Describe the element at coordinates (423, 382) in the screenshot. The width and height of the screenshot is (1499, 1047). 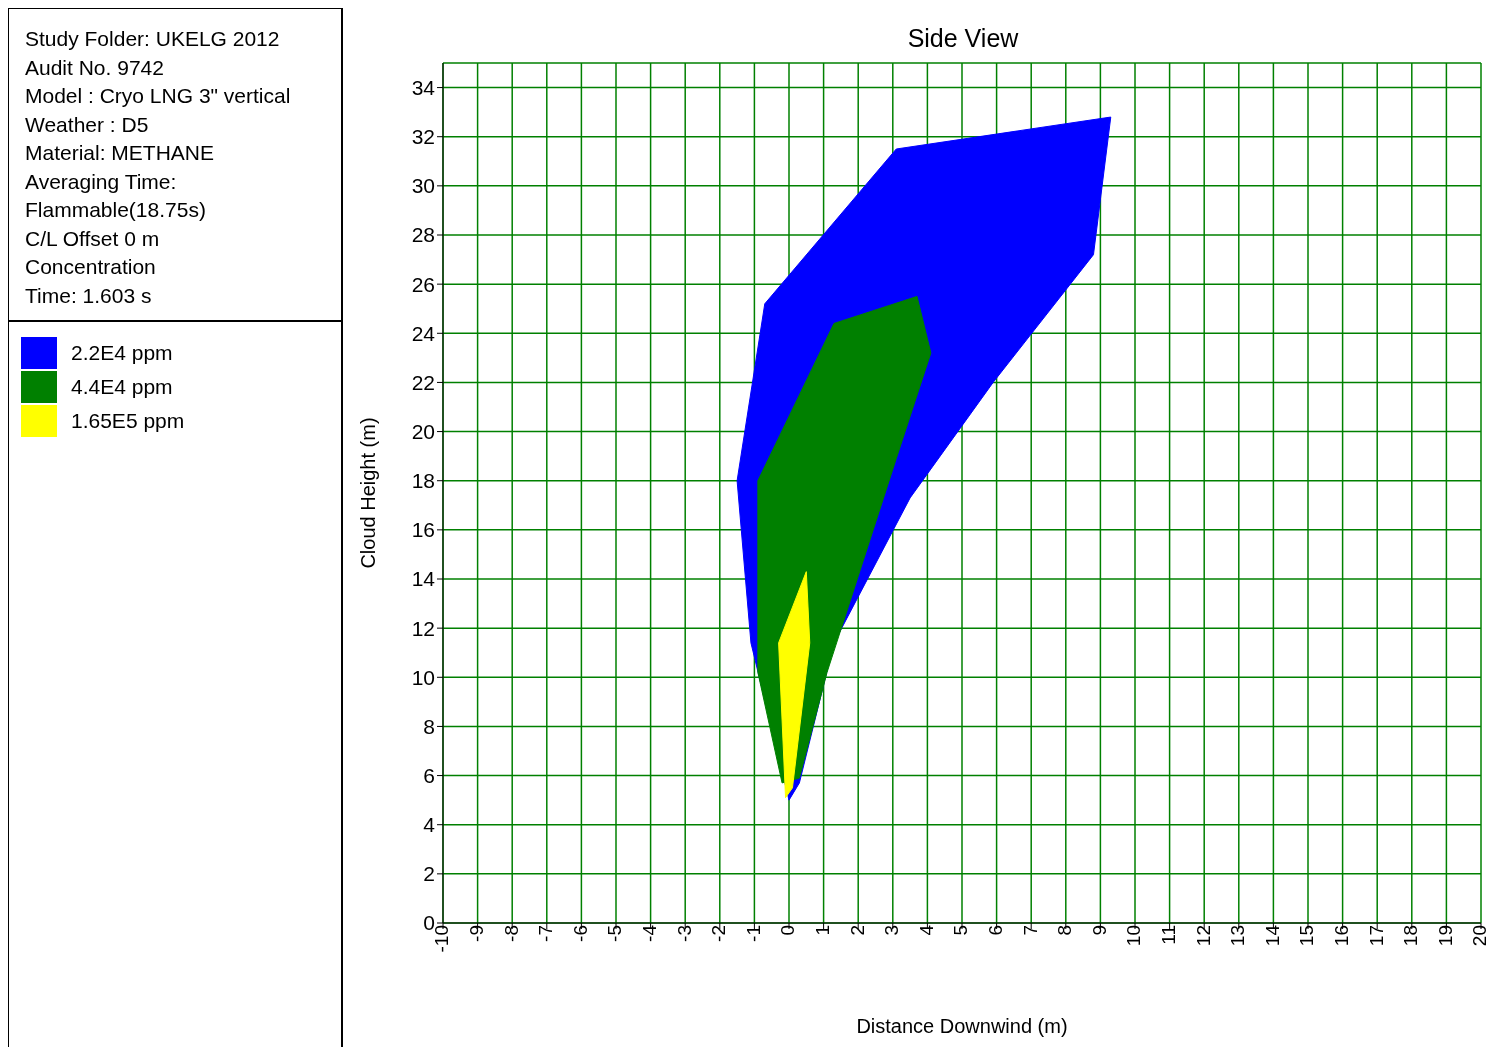
I see `y-tick-label: 22` at that location.